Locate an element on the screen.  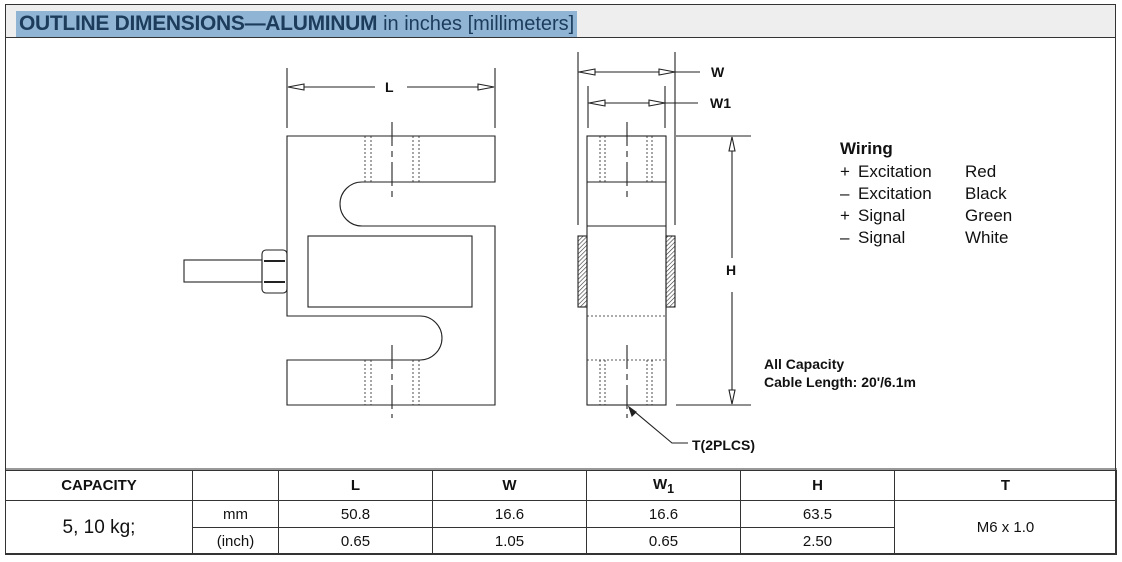
strain-pad-left is located at coordinates (582, 271).